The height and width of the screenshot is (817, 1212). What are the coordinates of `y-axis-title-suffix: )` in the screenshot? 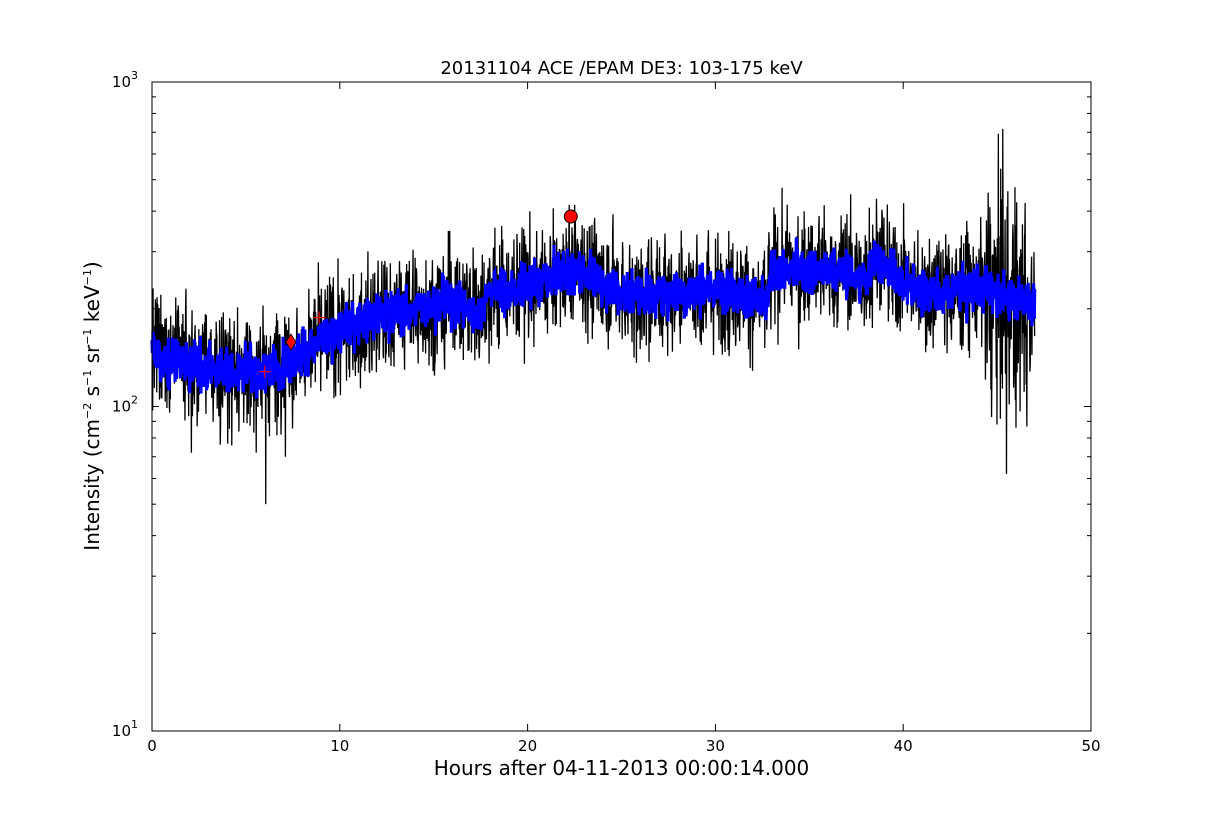 It's located at (92, 265).